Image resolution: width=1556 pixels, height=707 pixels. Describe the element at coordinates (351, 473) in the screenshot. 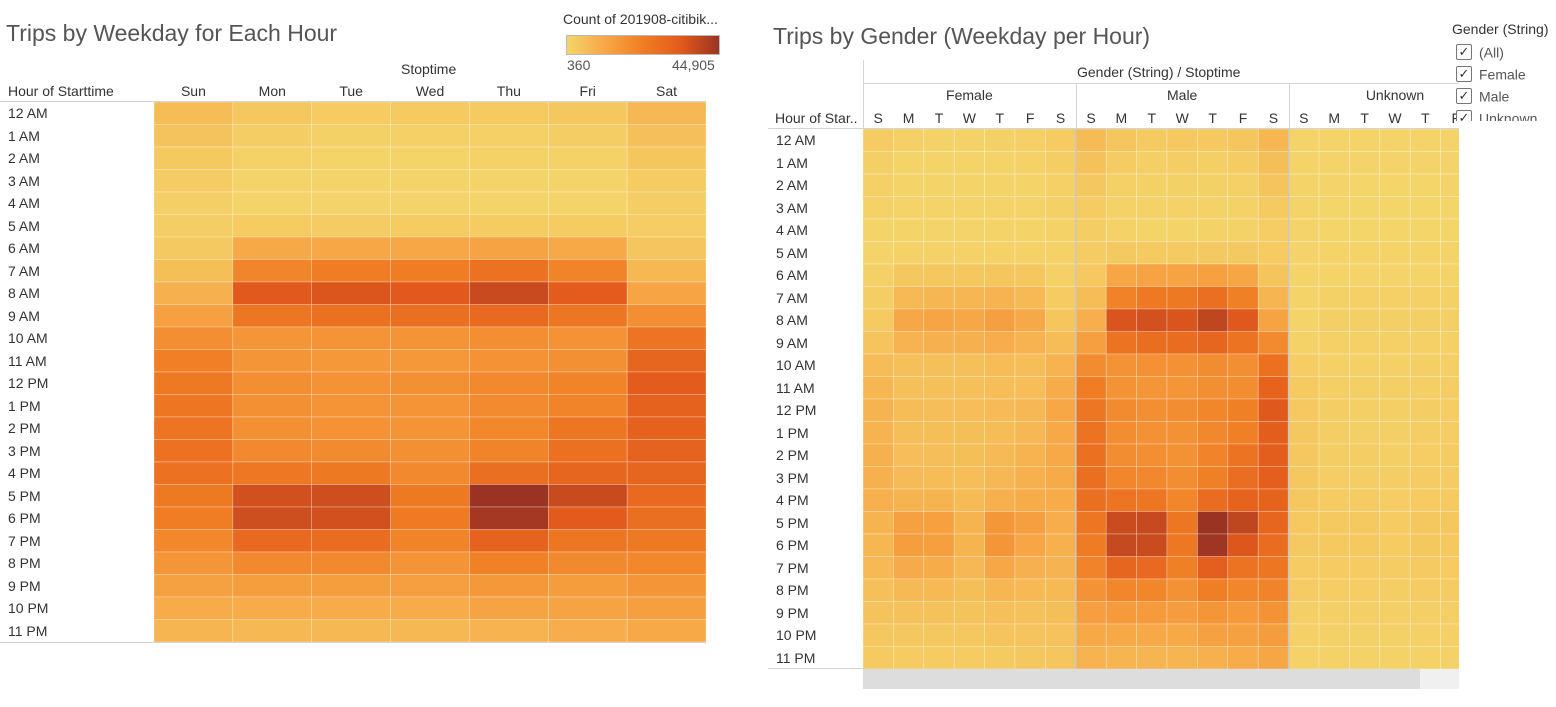

I see `heat1-cell-4pm-tue` at that location.